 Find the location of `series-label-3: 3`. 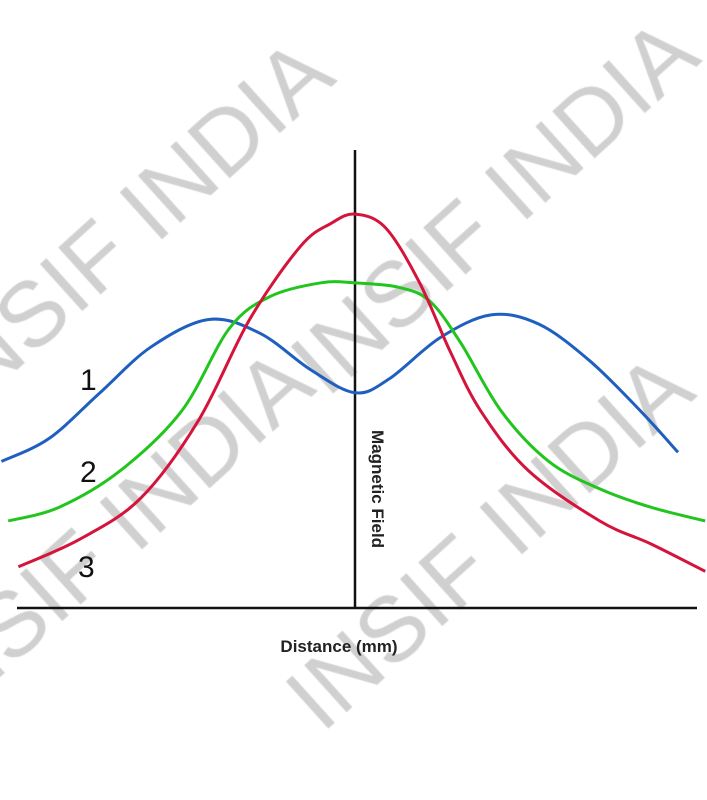

series-label-3: 3 is located at coordinates (86, 567).